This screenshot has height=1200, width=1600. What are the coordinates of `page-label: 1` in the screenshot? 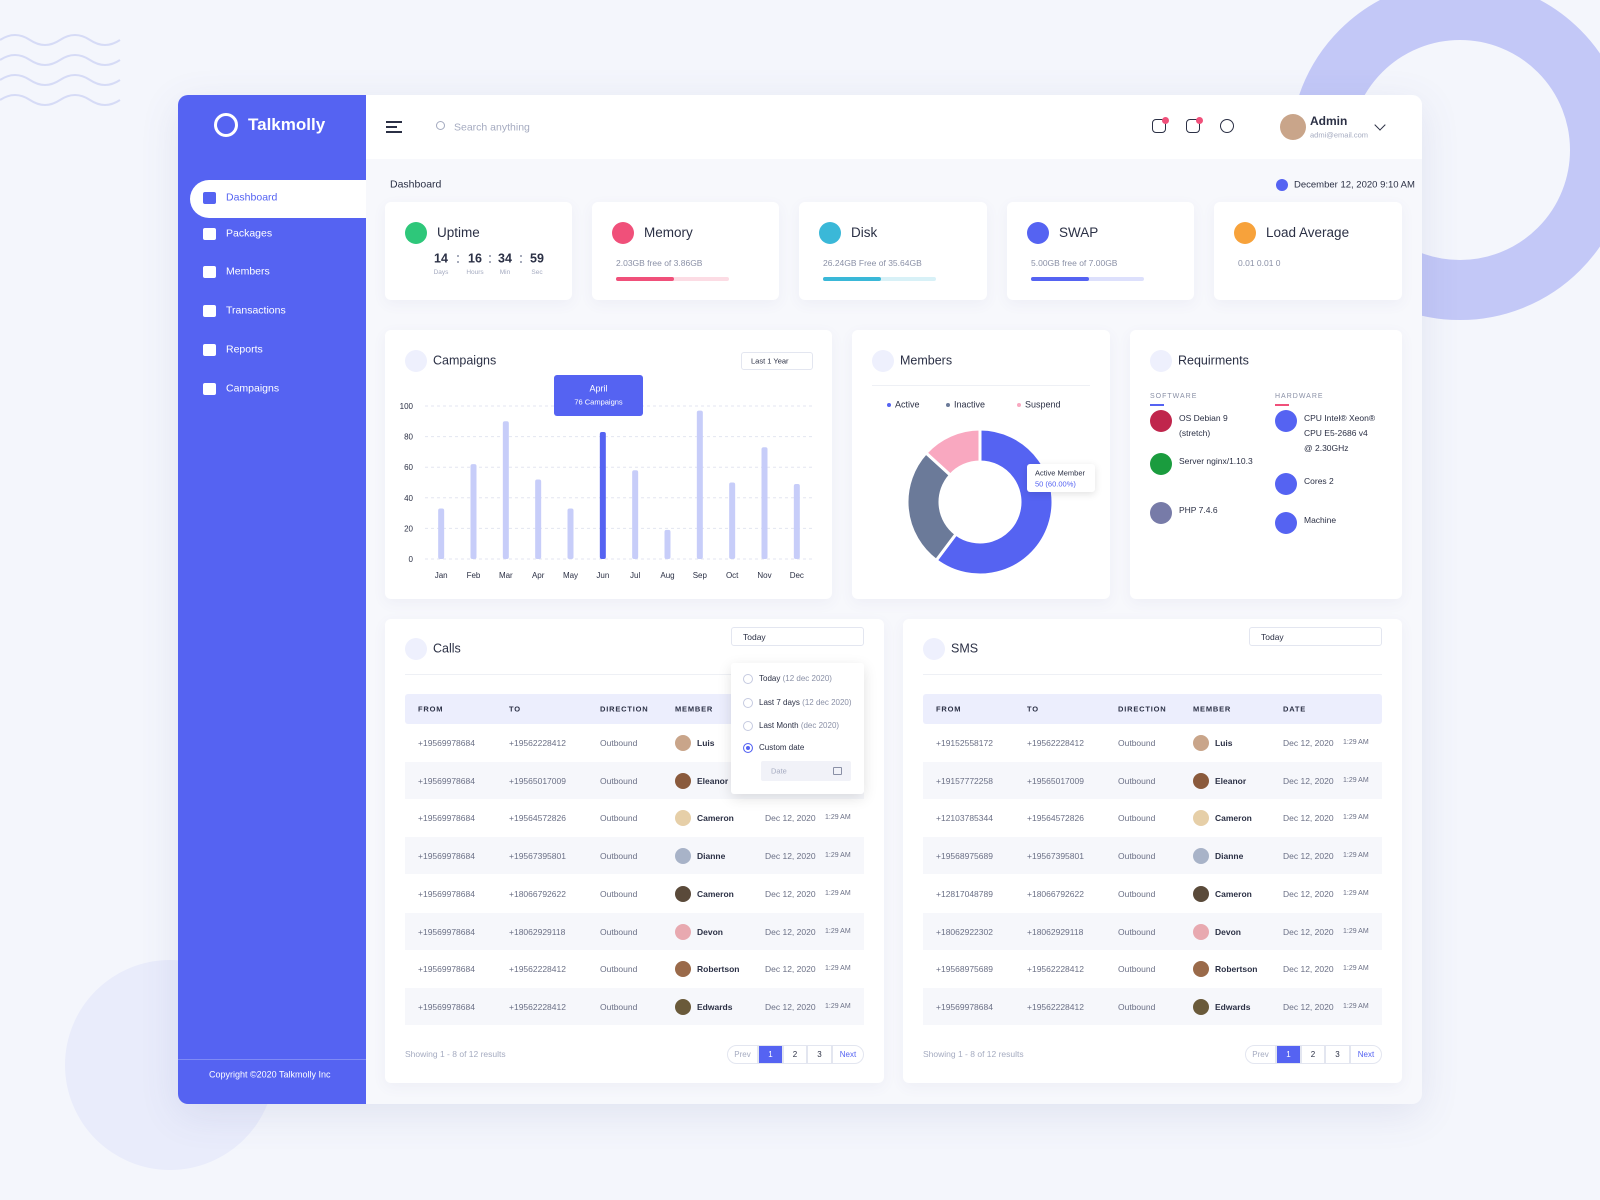 It's located at (770, 1055).